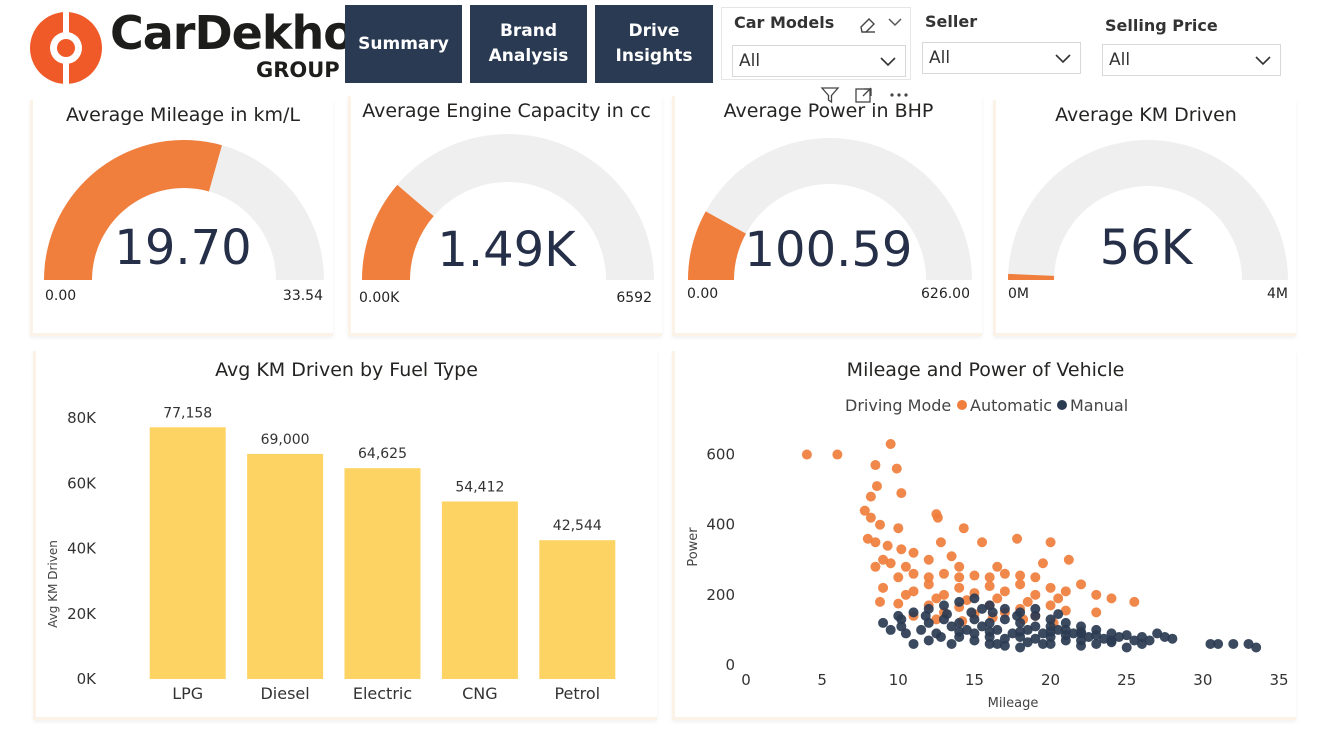 The image size is (1327, 738). I want to click on more-options-icon, so click(899, 95).